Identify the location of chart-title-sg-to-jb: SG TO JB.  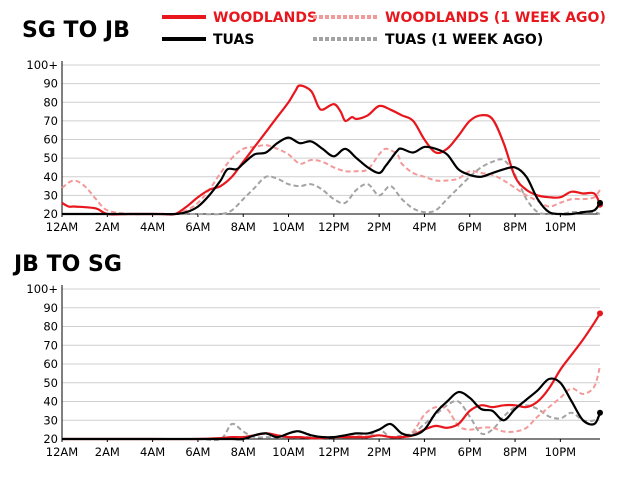
(76, 30).